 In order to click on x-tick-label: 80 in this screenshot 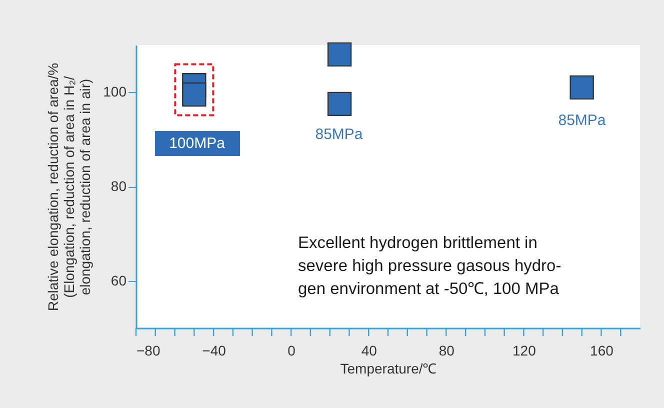, I will do `click(446, 350)`.